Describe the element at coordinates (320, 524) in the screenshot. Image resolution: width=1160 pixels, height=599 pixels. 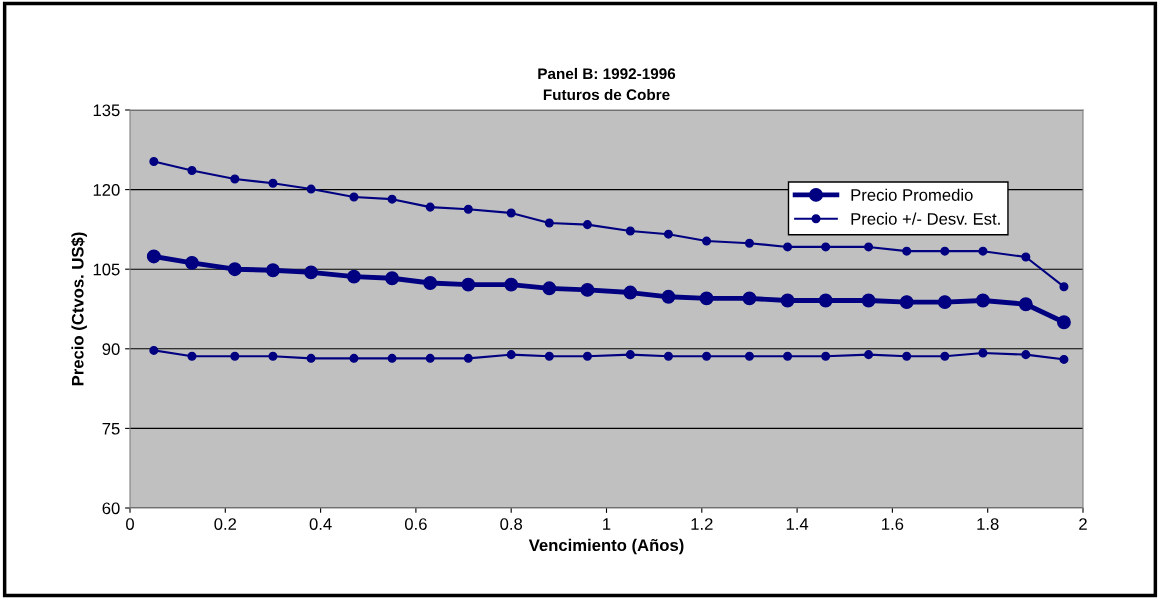
I see `x-tick-label: 0.4` at that location.